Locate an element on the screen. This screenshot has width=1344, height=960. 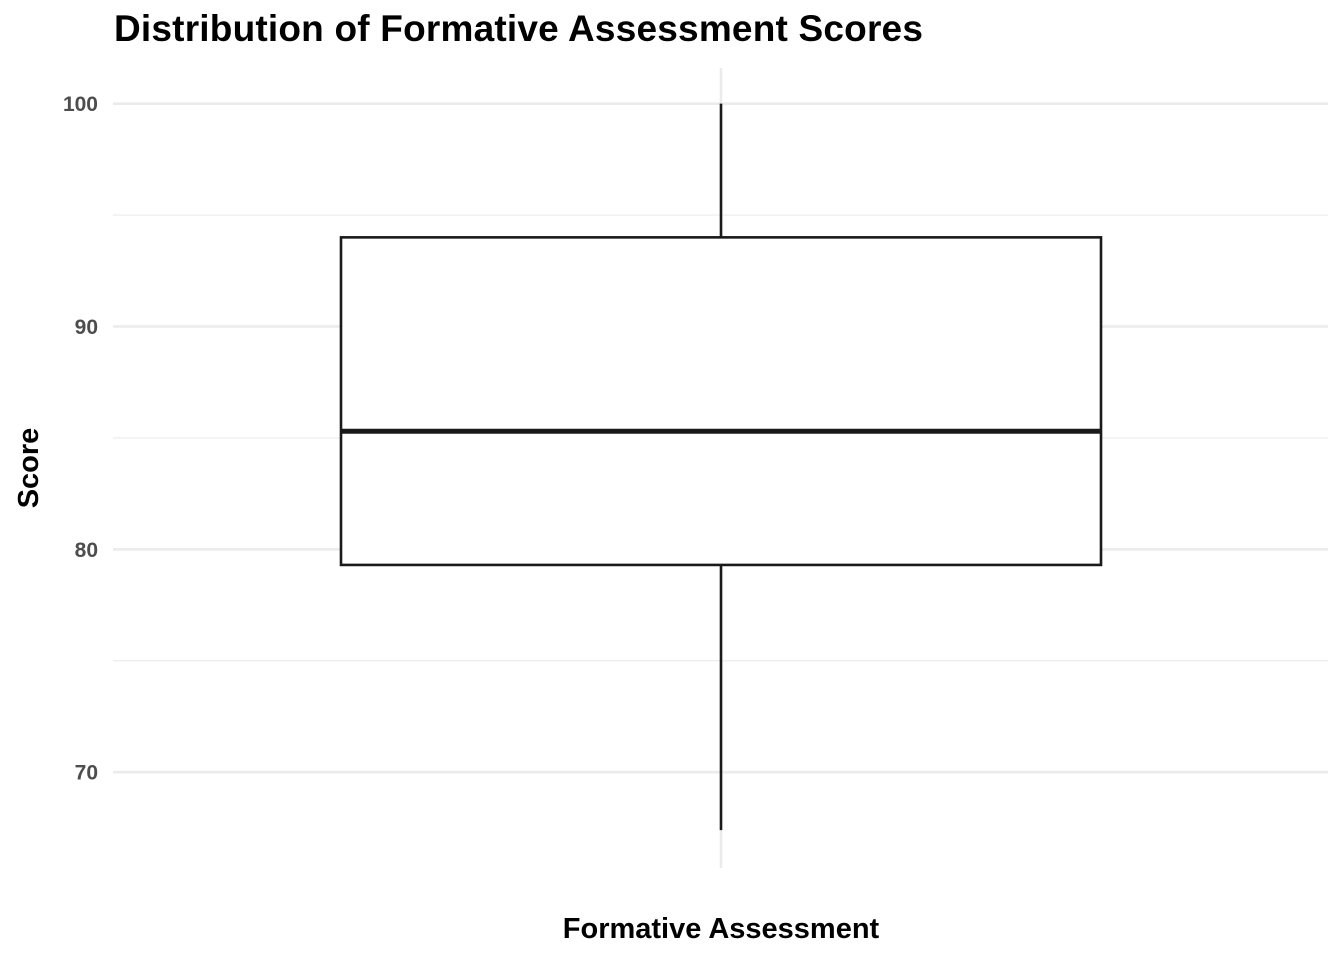
y-axis-ticks: 70 80 90 100 is located at coordinates (80, 439).